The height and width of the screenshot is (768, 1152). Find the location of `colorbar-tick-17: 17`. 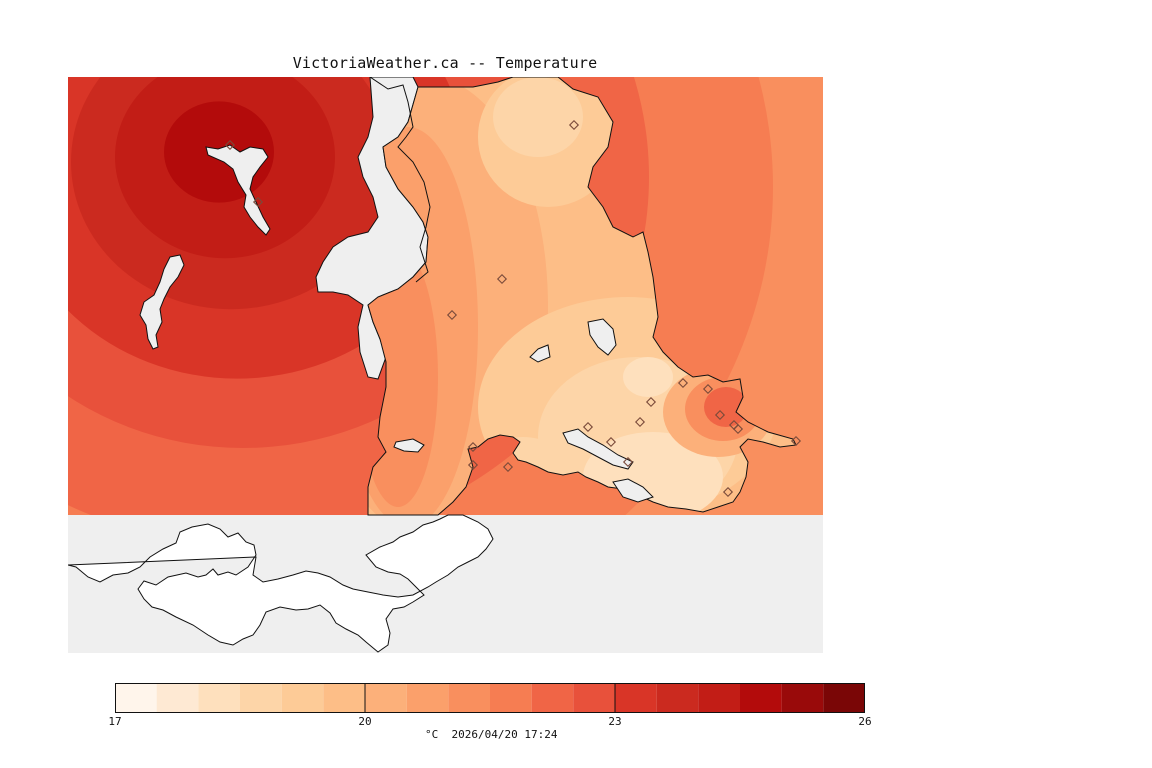

colorbar-tick-17: 17 is located at coordinates (115, 721).